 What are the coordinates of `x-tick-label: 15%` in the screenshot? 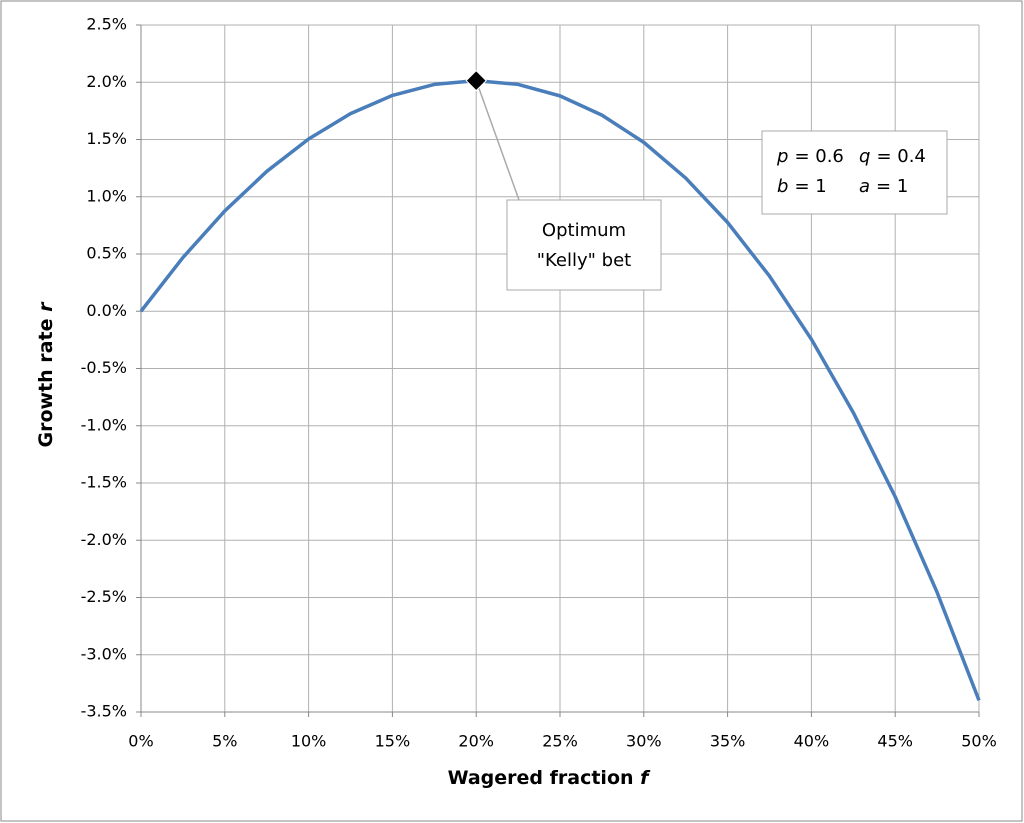 It's located at (393, 741).